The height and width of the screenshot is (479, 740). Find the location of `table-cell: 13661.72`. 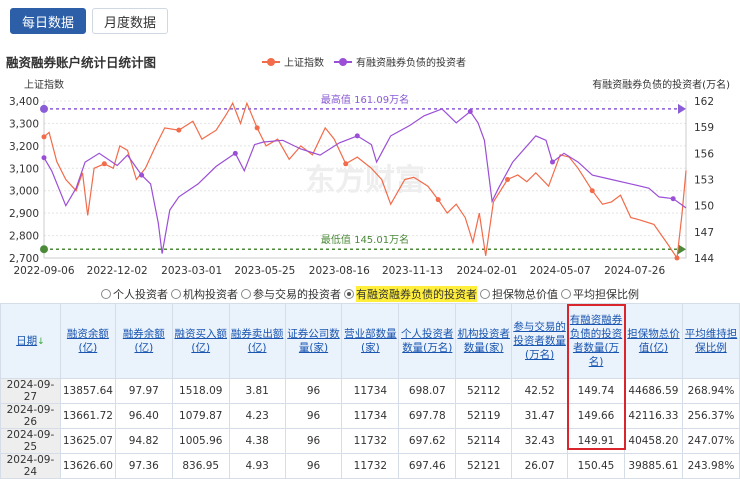

table-cell: 13661.72 is located at coordinates (87, 416).